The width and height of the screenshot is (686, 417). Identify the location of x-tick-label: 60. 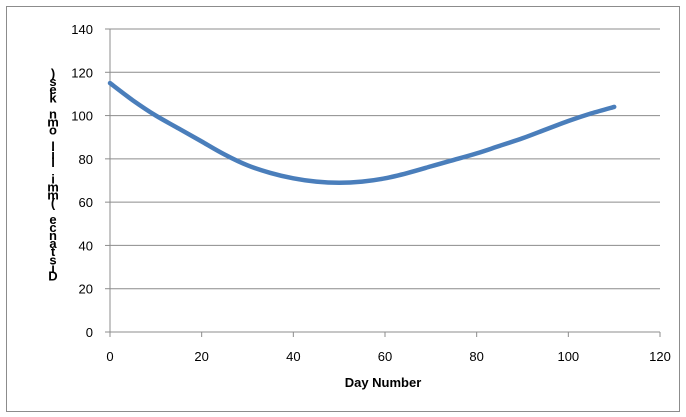
(385, 356).